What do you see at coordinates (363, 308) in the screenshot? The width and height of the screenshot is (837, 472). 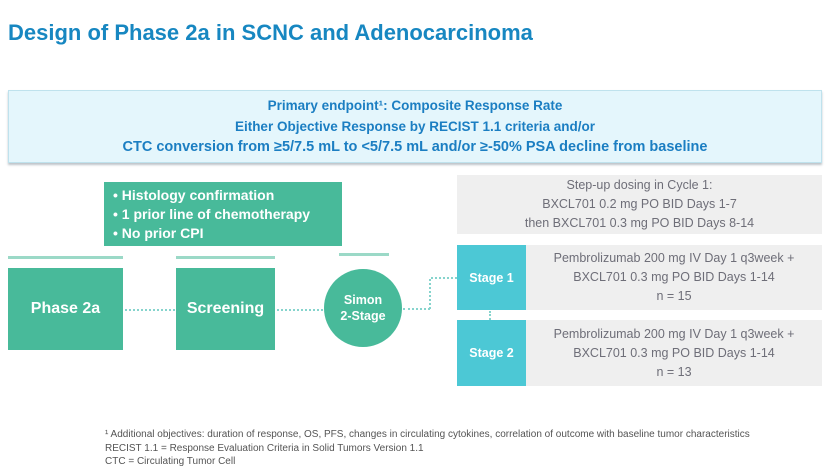 I see `simon-2-stage-circle: Simon 2-Stage` at bounding box center [363, 308].